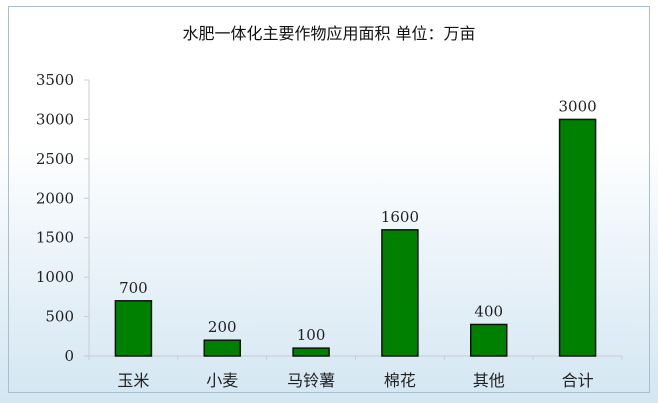 Image resolution: width=658 pixels, height=403 pixels. Describe the element at coordinates (133, 380) in the screenshot. I see `x-category-label: 玉米` at that location.